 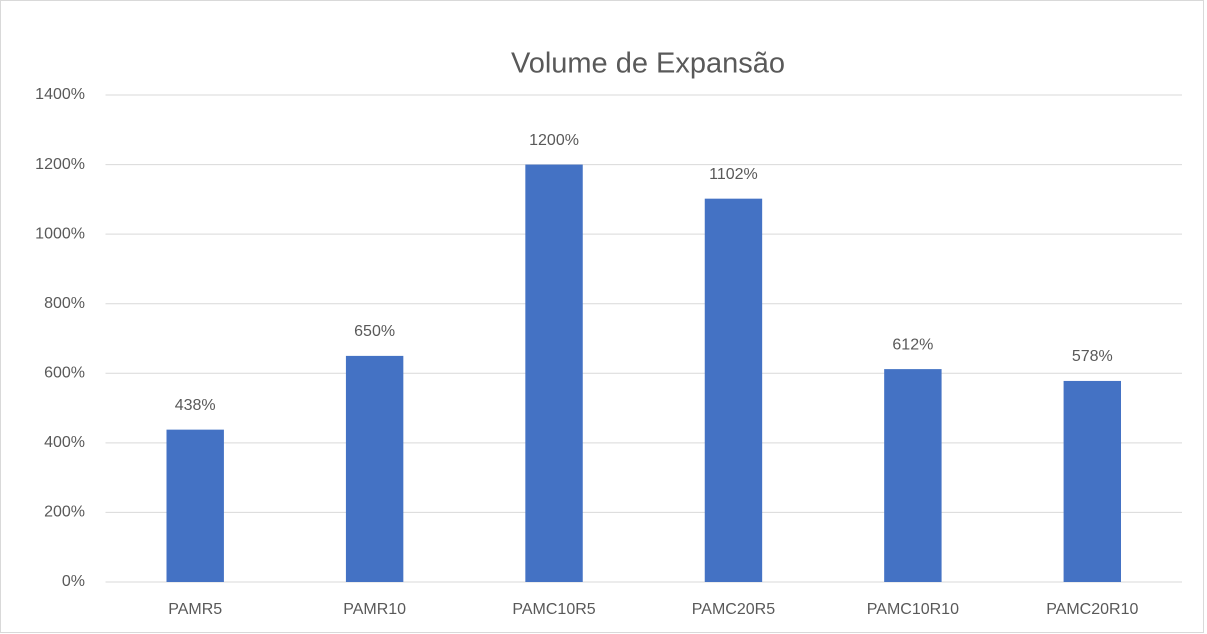 I want to click on data-label: 650%, so click(x=374, y=331).